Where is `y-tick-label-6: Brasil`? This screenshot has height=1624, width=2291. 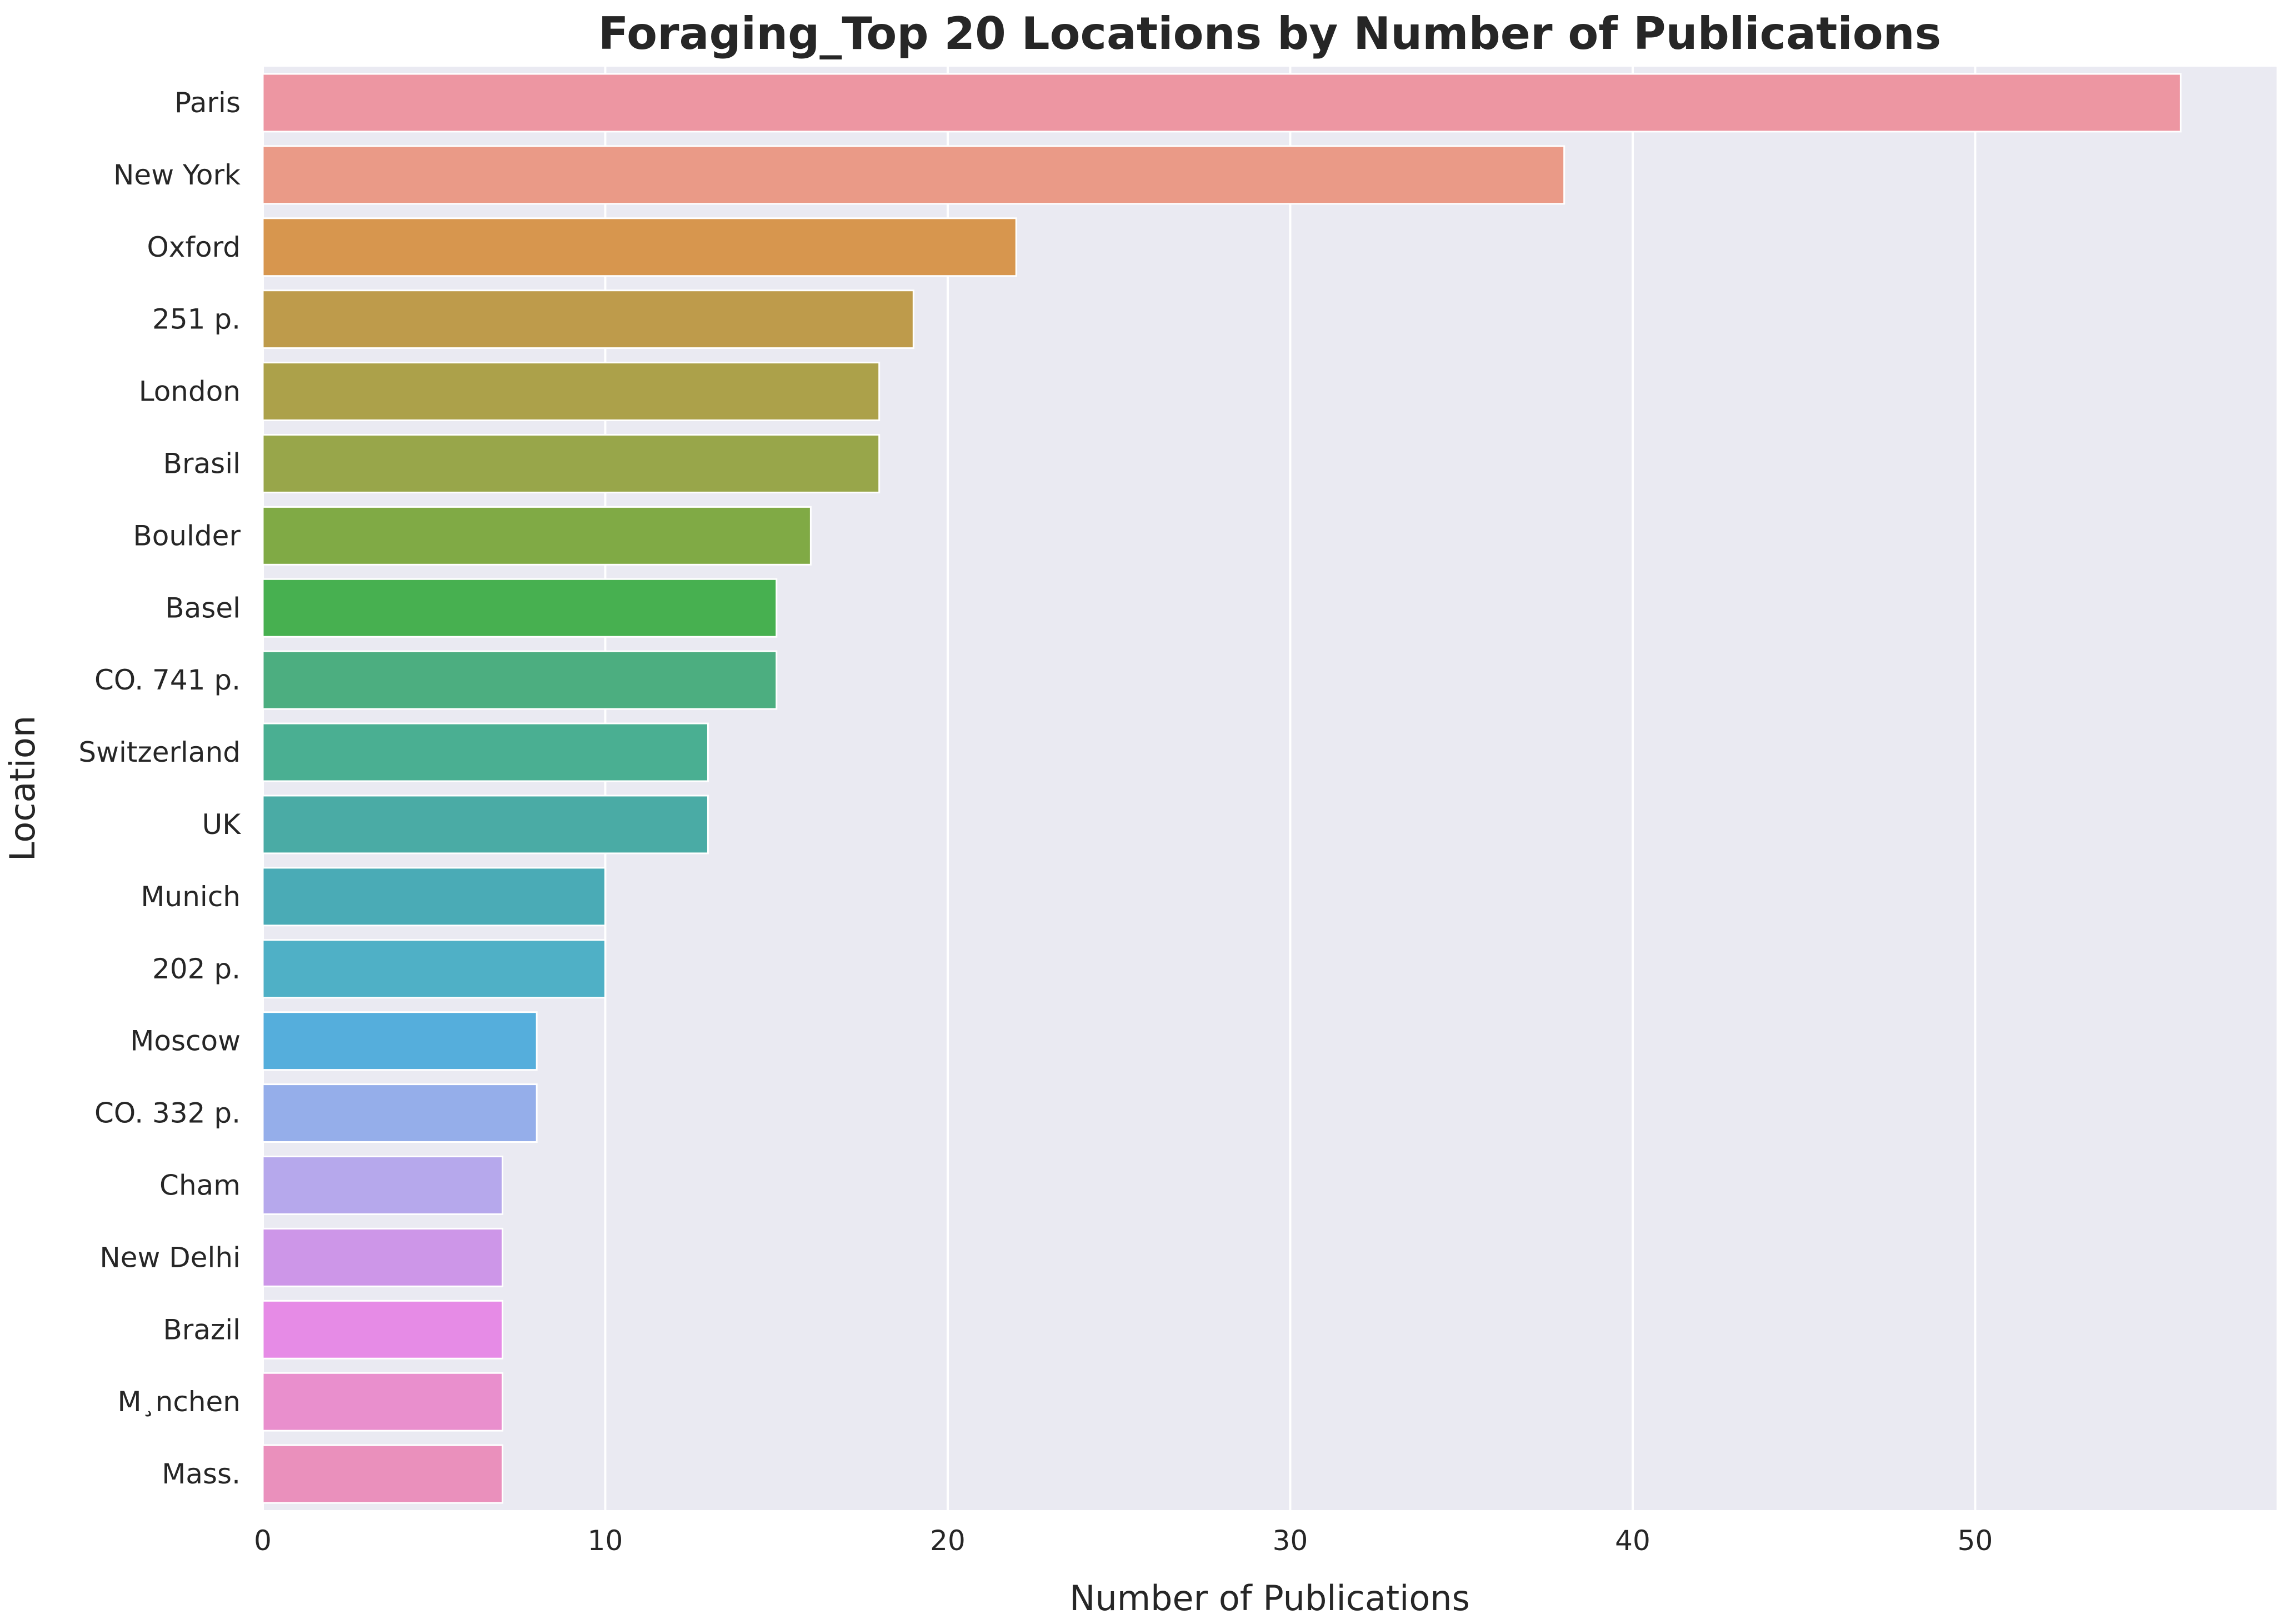 y-tick-label-6: Brasil is located at coordinates (202, 463).